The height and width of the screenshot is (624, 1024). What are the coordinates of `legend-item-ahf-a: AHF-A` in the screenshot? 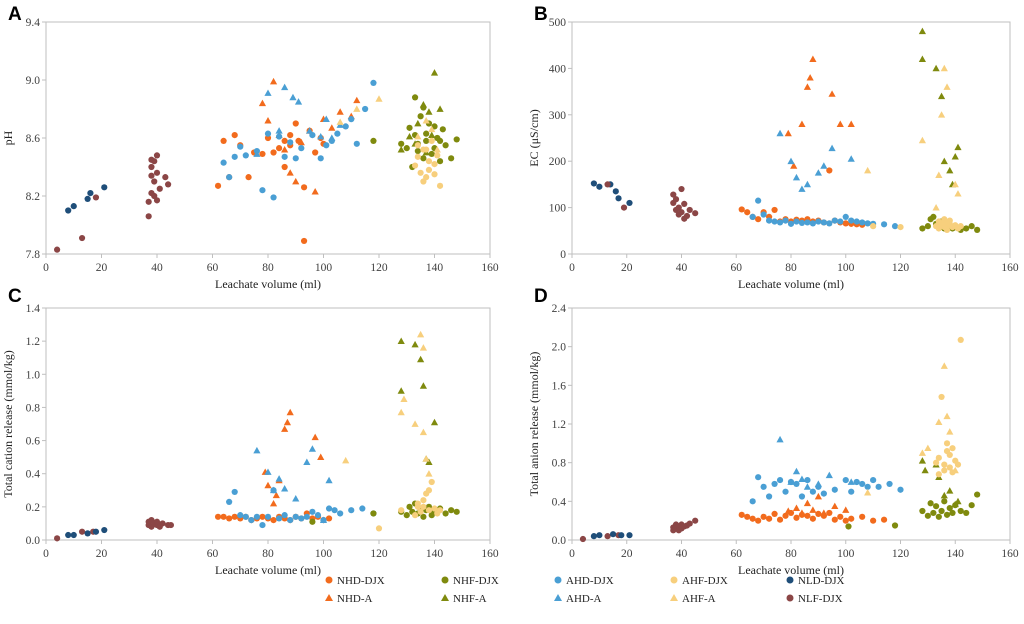 It's located at (693, 599).